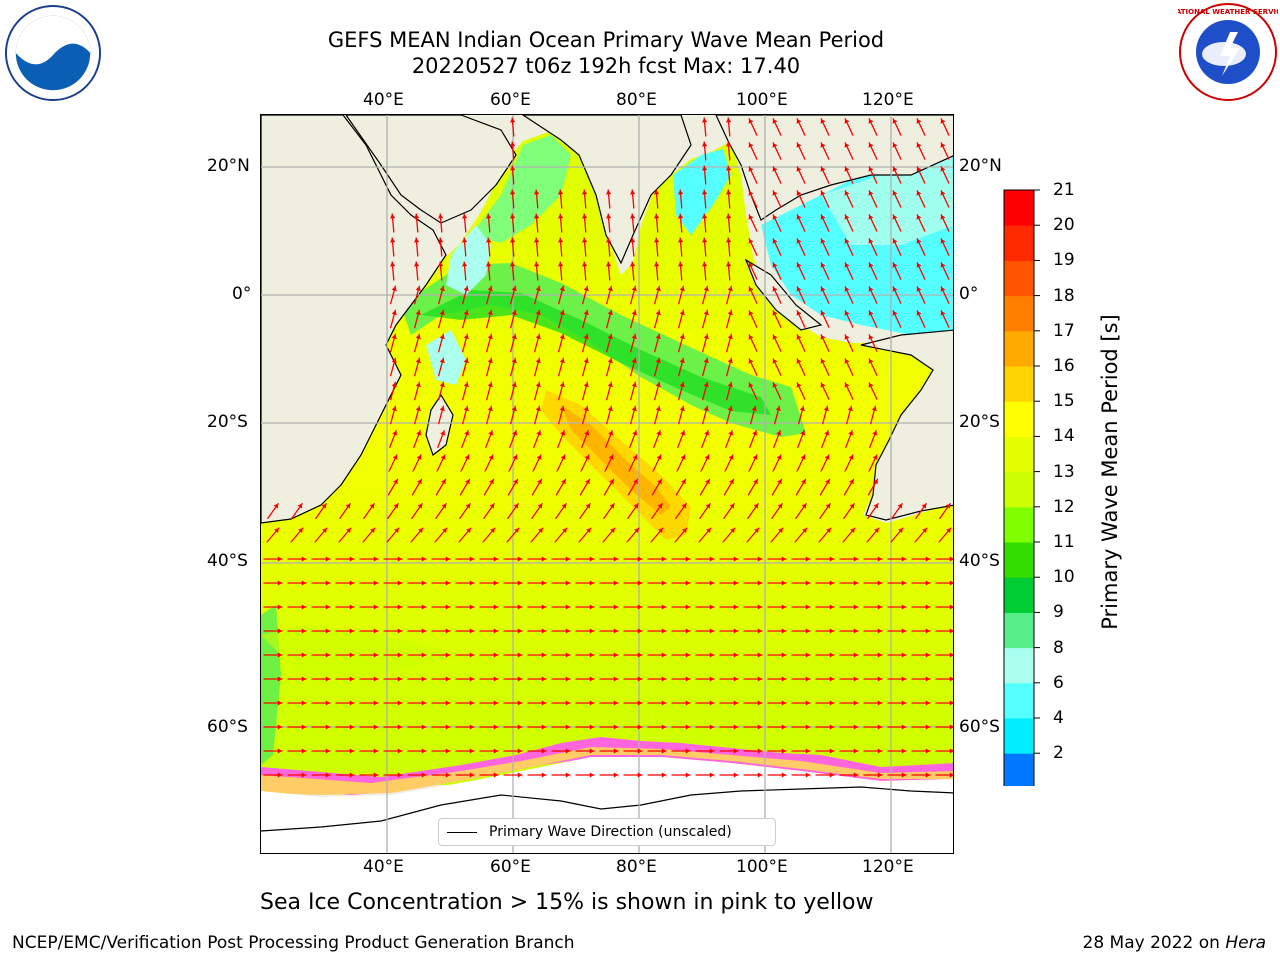  I want to click on somali-cyan, so click(468, 260).